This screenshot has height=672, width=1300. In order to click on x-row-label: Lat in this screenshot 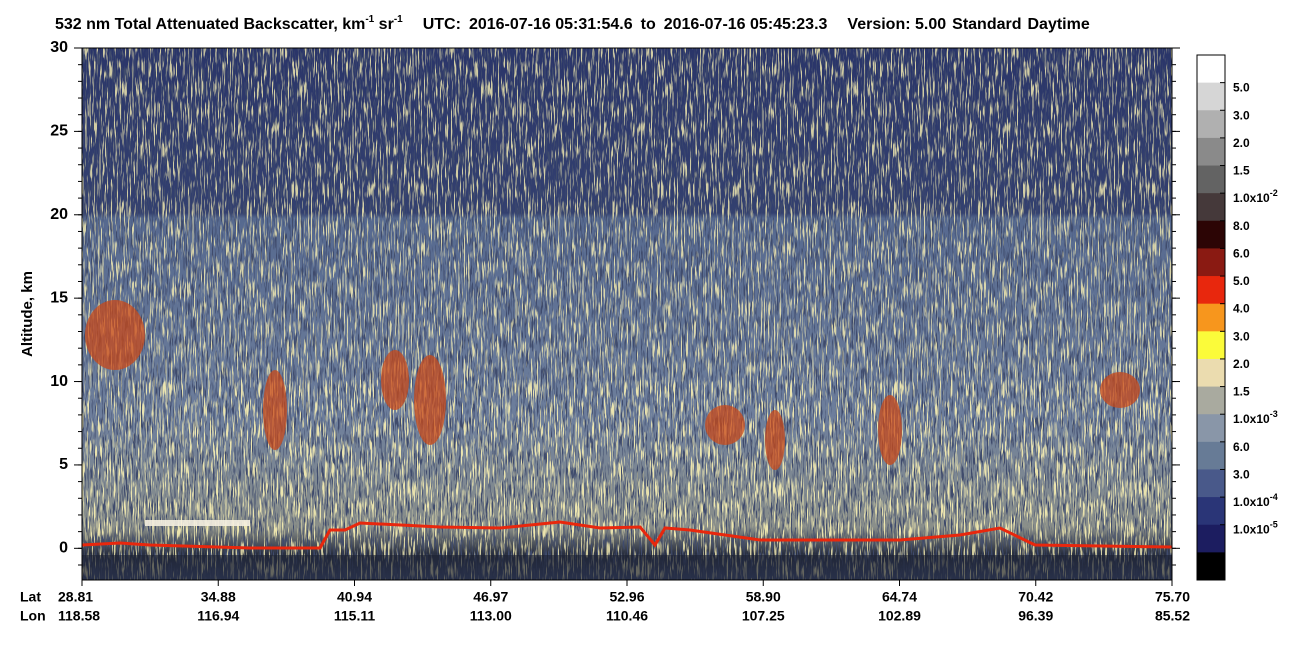, I will do `click(30, 597)`.